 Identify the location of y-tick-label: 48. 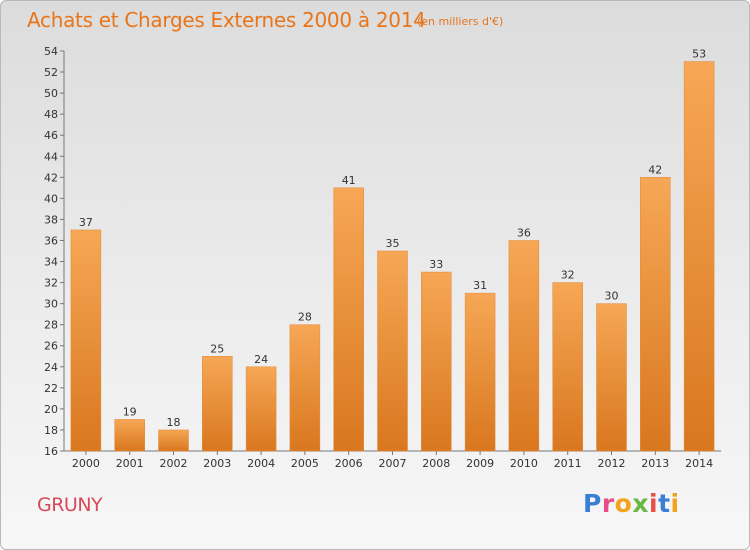
(51, 114).